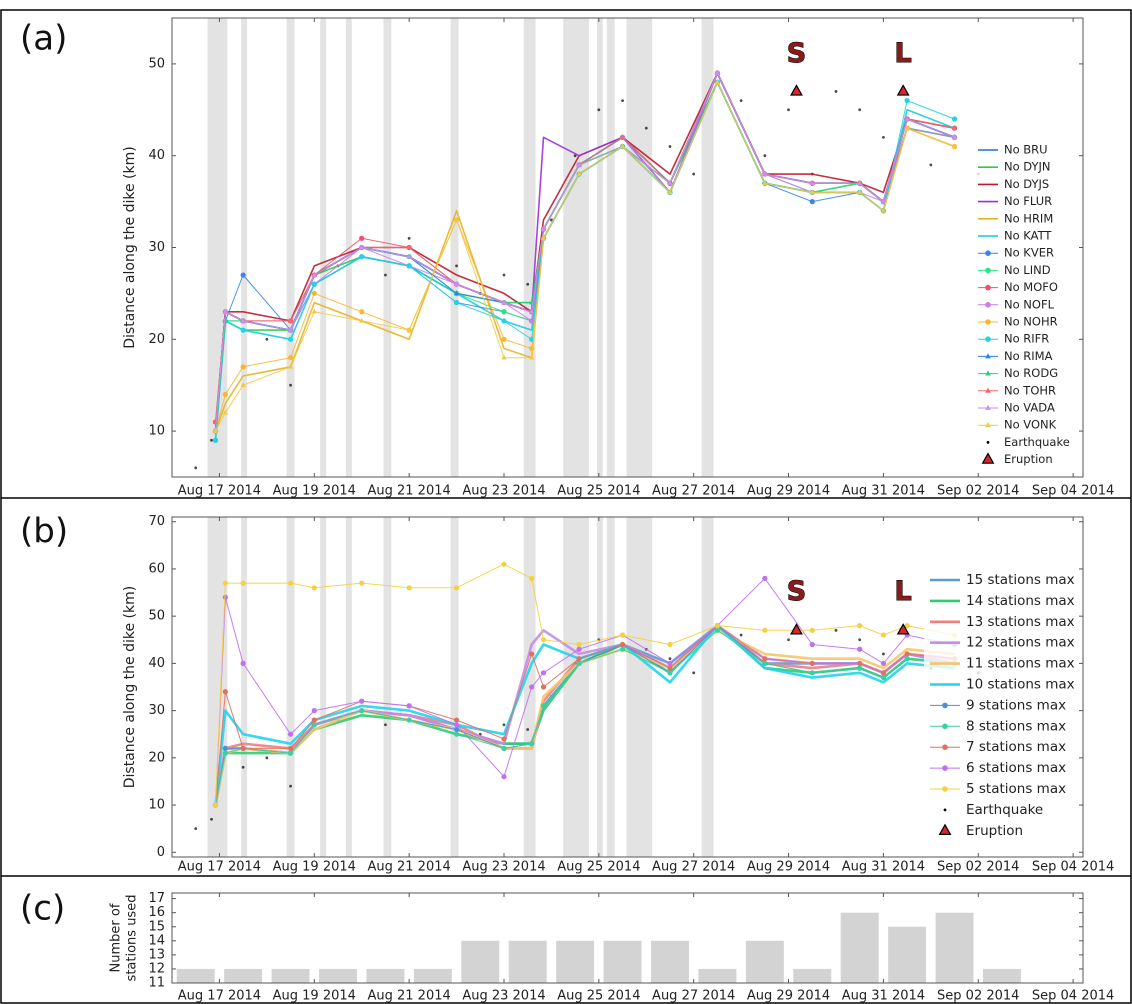 This screenshot has height=1004, width=1132. I want to click on y-tick-label: 40, so click(156, 663).